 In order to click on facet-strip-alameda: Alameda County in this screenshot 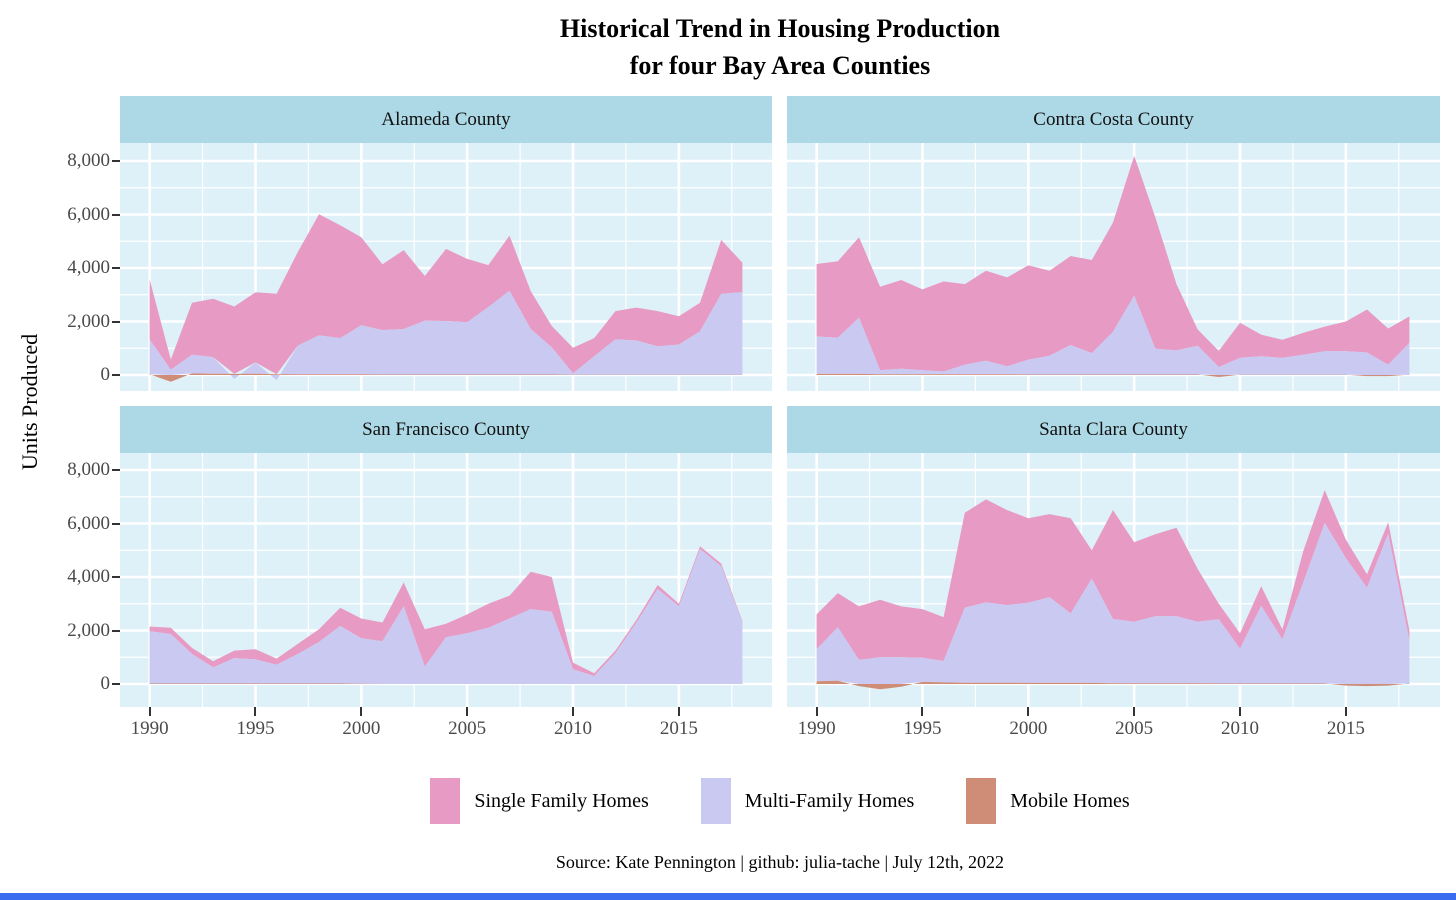, I will do `click(446, 119)`.